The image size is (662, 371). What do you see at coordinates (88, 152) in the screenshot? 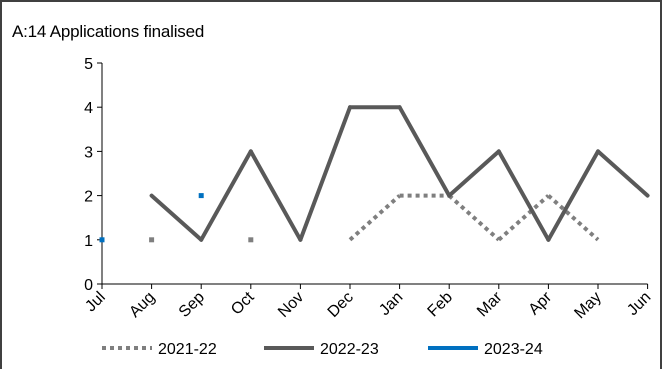
I see `y-tick-label: 3` at bounding box center [88, 152].